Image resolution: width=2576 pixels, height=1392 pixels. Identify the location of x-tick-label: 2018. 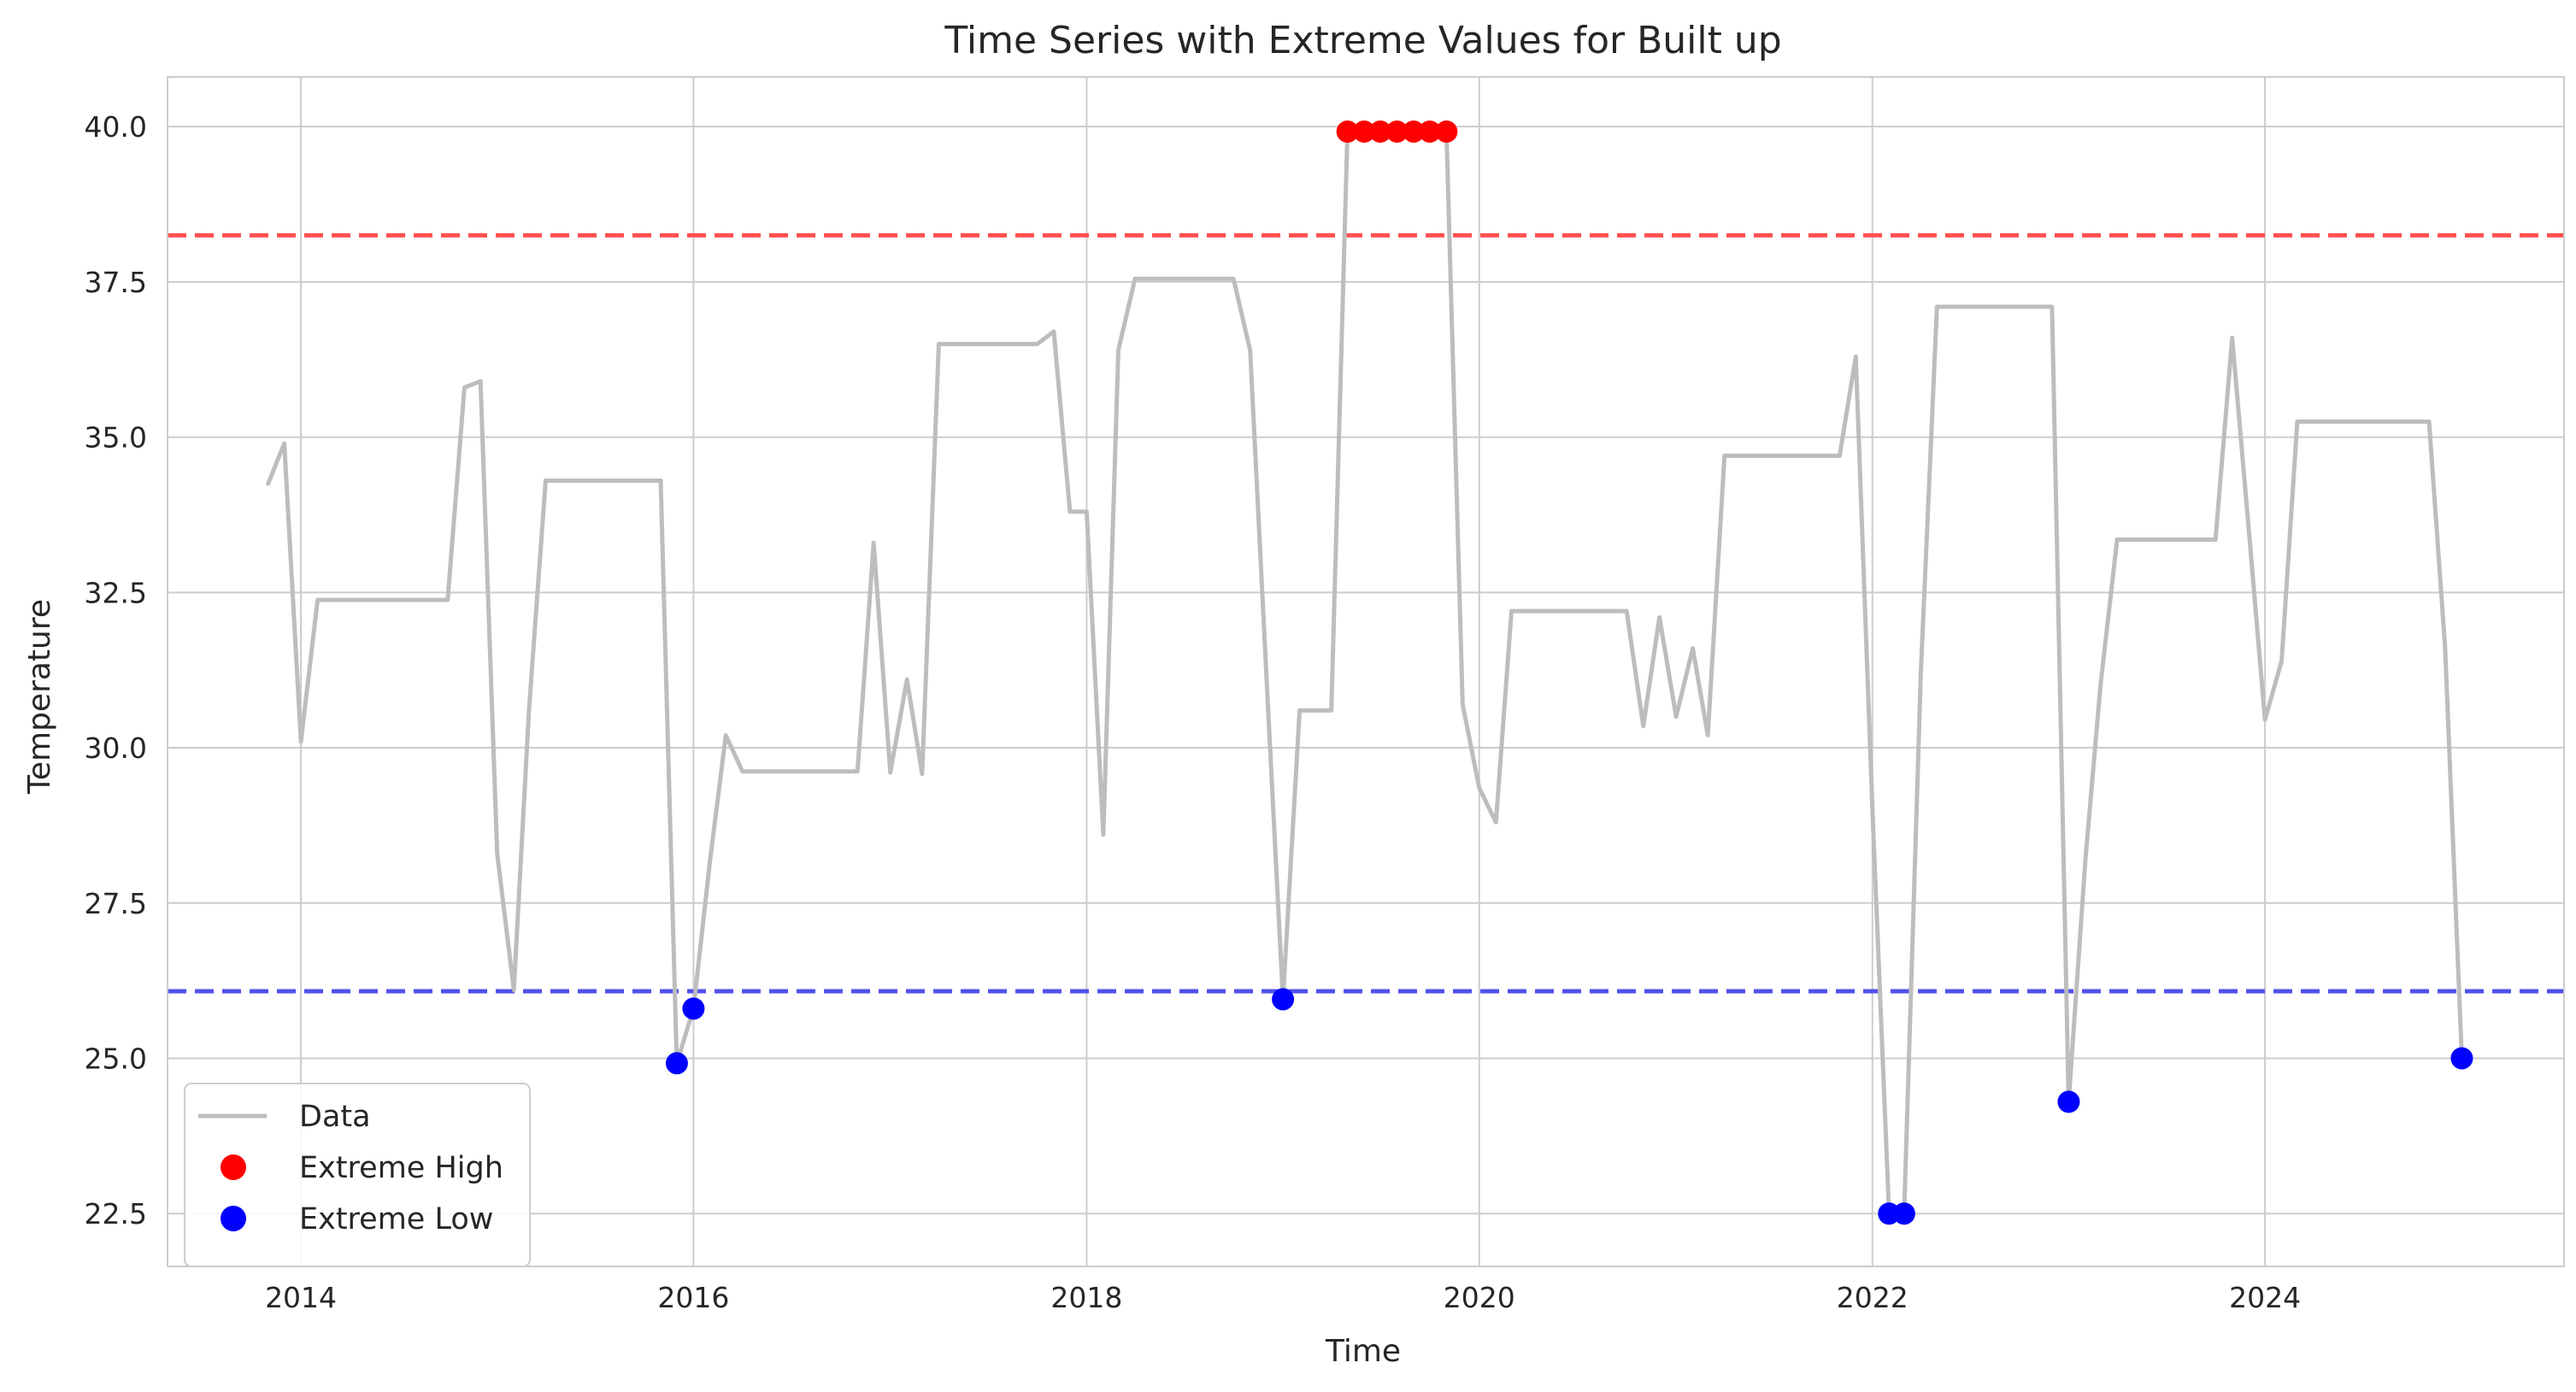
(1086, 1298).